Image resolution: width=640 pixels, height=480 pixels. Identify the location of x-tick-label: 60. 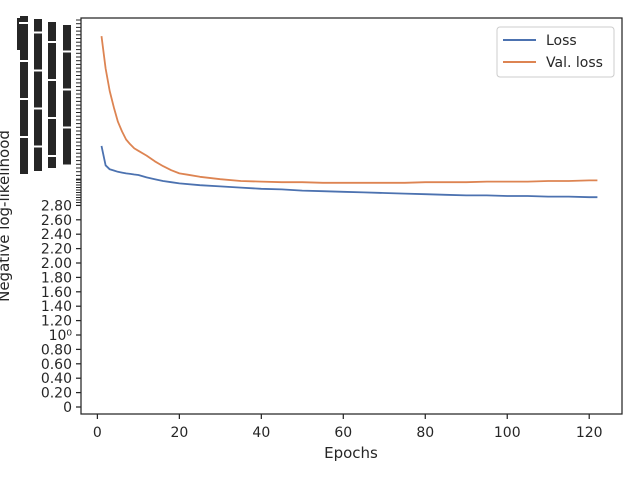
(343, 433).